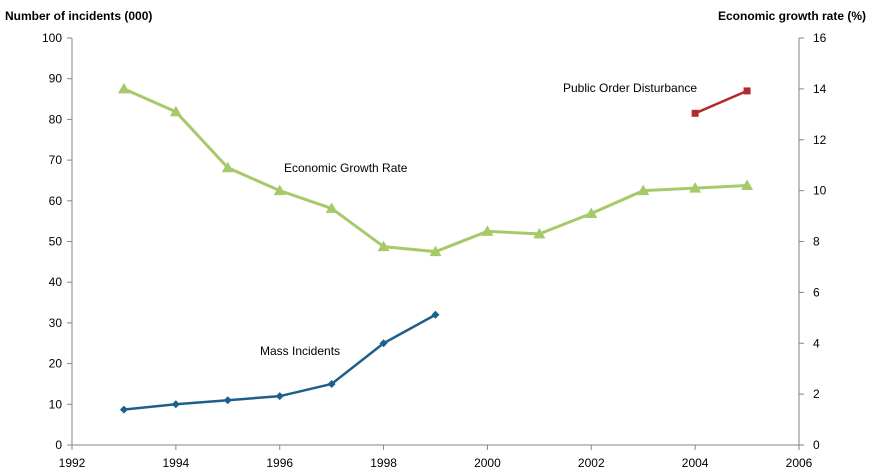 This screenshot has width=875, height=472. What do you see at coordinates (279, 362) in the screenshot?
I see `series-mass-incidents` at bounding box center [279, 362].